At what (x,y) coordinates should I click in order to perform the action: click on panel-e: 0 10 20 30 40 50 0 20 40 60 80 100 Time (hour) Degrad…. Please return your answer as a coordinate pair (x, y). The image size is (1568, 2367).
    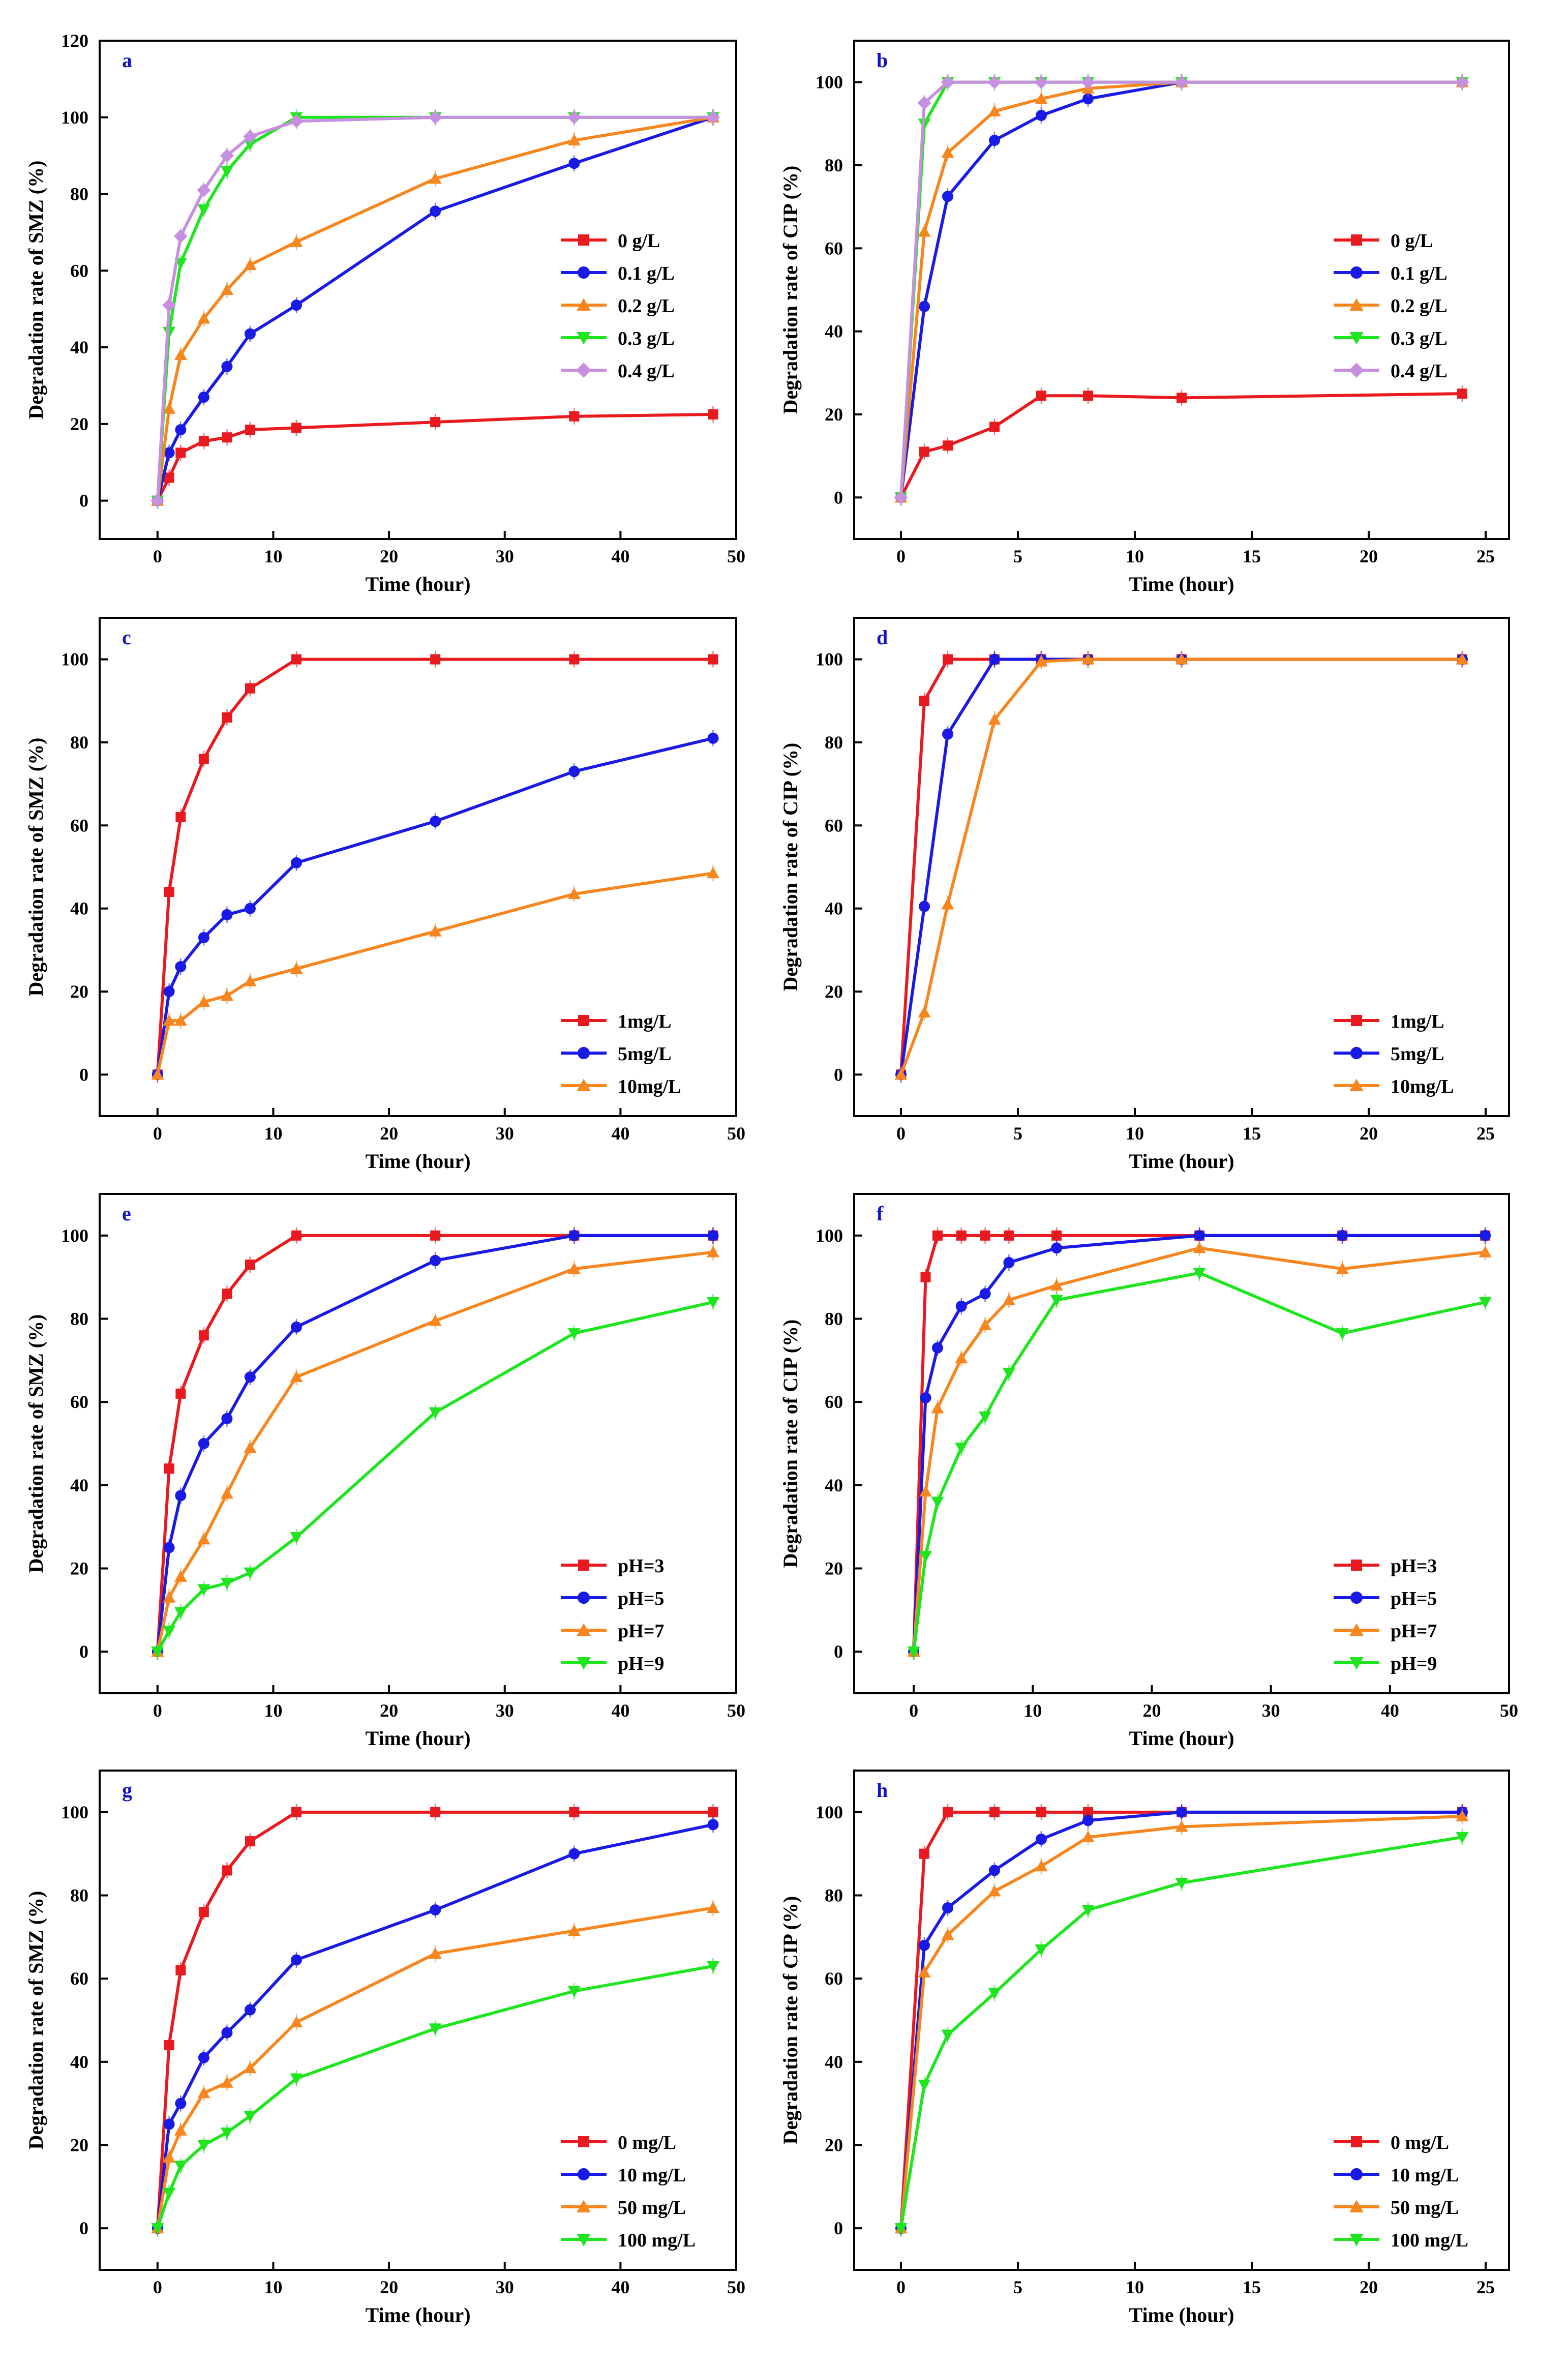
    Looking at the image, I should click on (384, 1471).